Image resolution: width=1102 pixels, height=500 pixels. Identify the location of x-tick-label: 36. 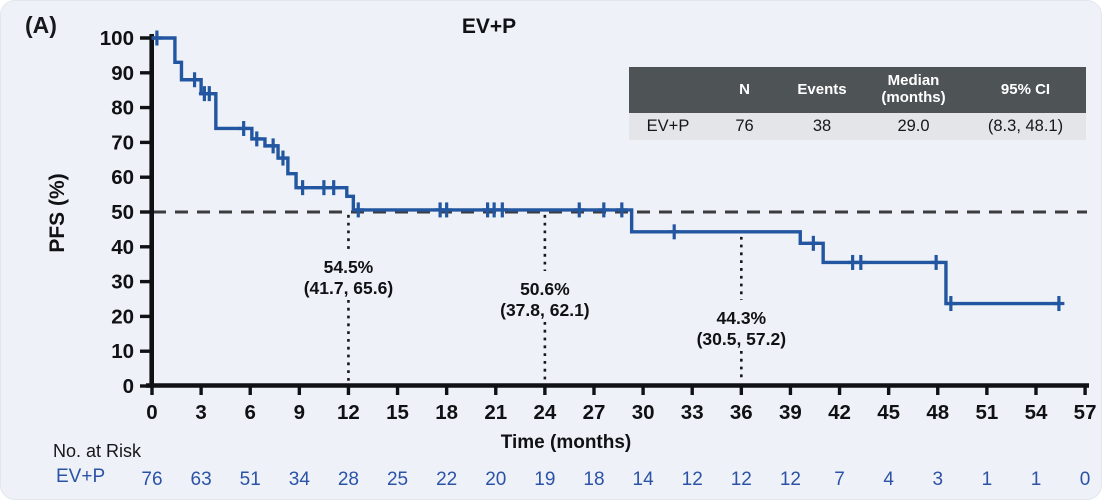
(741, 412).